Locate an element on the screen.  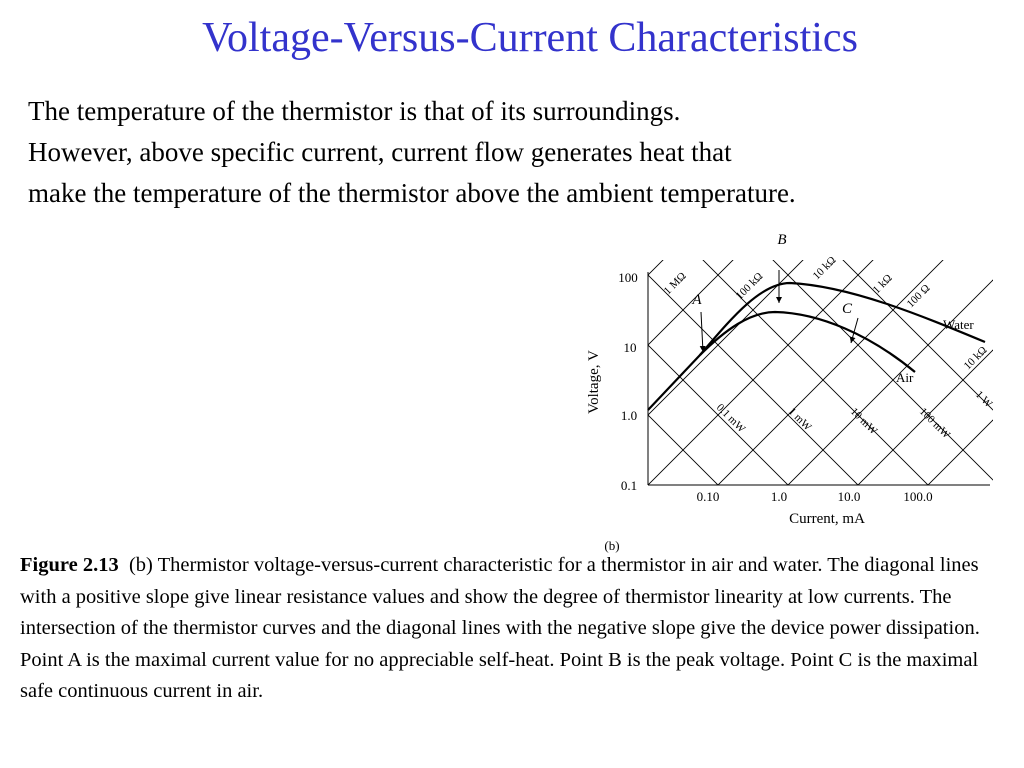
resistance-label: 100 kΩ is located at coordinates (750, 286).